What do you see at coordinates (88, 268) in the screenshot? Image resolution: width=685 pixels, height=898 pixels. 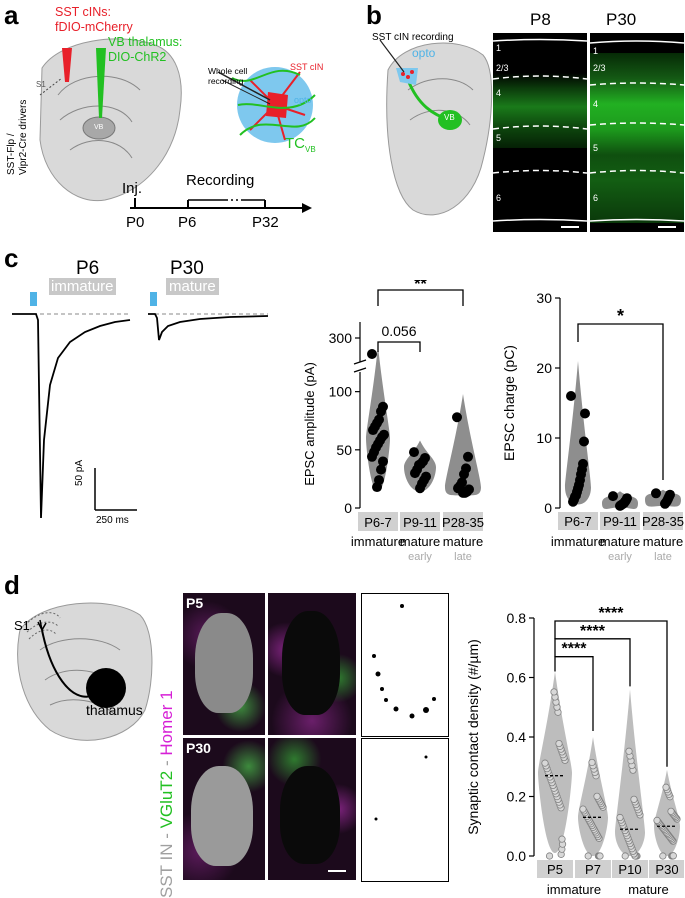 I see `trace-p6-title: P6` at bounding box center [88, 268].